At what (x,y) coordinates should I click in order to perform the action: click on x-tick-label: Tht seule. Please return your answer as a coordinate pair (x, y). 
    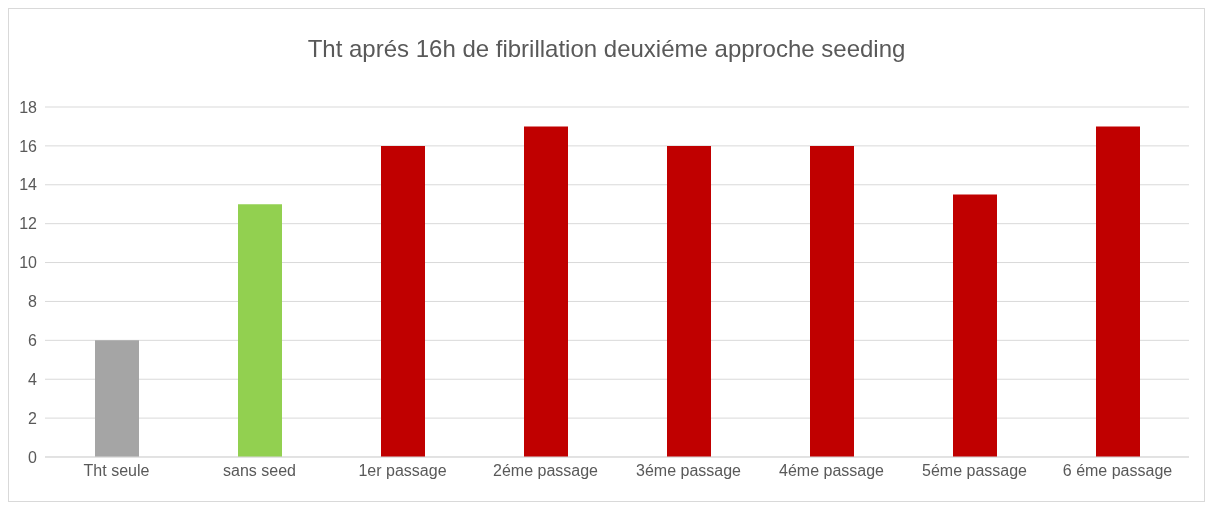
    Looking at the image, I should click on (116, 471).